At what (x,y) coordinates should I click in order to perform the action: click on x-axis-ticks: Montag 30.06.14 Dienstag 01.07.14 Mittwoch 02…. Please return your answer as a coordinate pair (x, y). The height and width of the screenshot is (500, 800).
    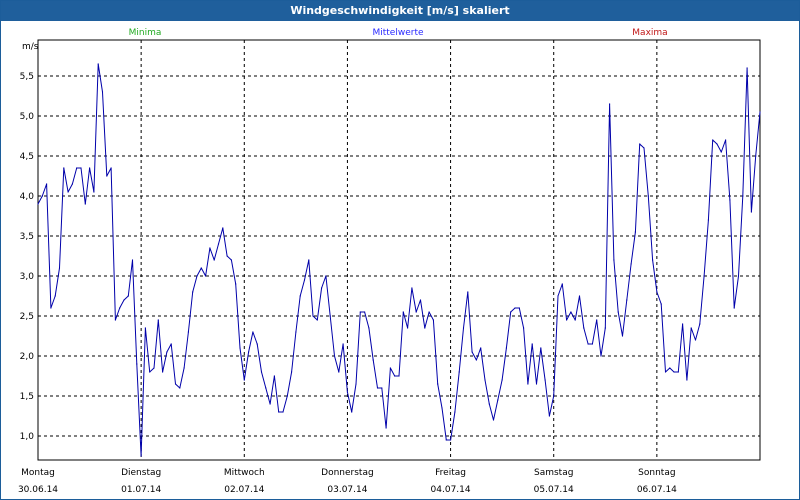
    Looking at the image, I should click on (347, 481).